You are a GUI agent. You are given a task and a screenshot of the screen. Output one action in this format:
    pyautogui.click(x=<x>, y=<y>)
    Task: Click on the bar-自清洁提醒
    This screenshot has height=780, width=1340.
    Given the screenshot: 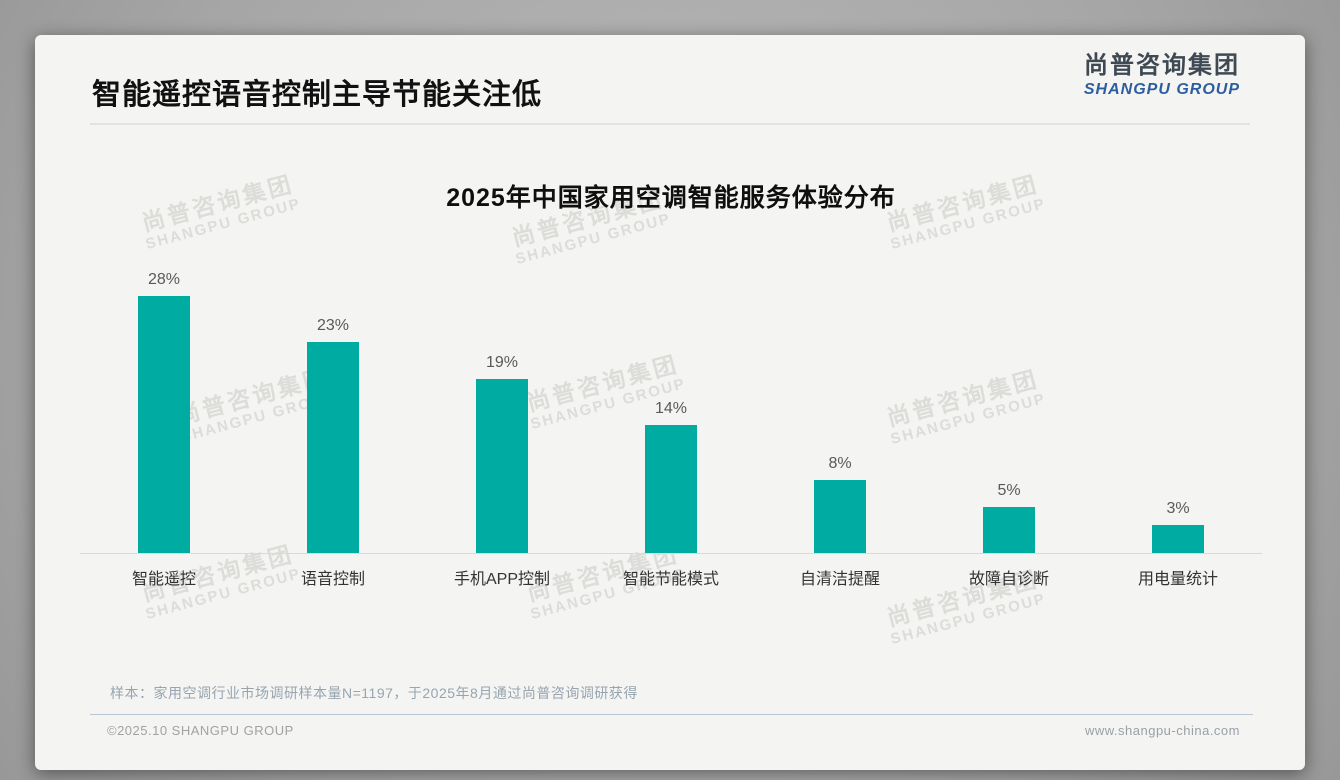 What is the action you would take?
    pyautogui.click(x=840, y=516)
    